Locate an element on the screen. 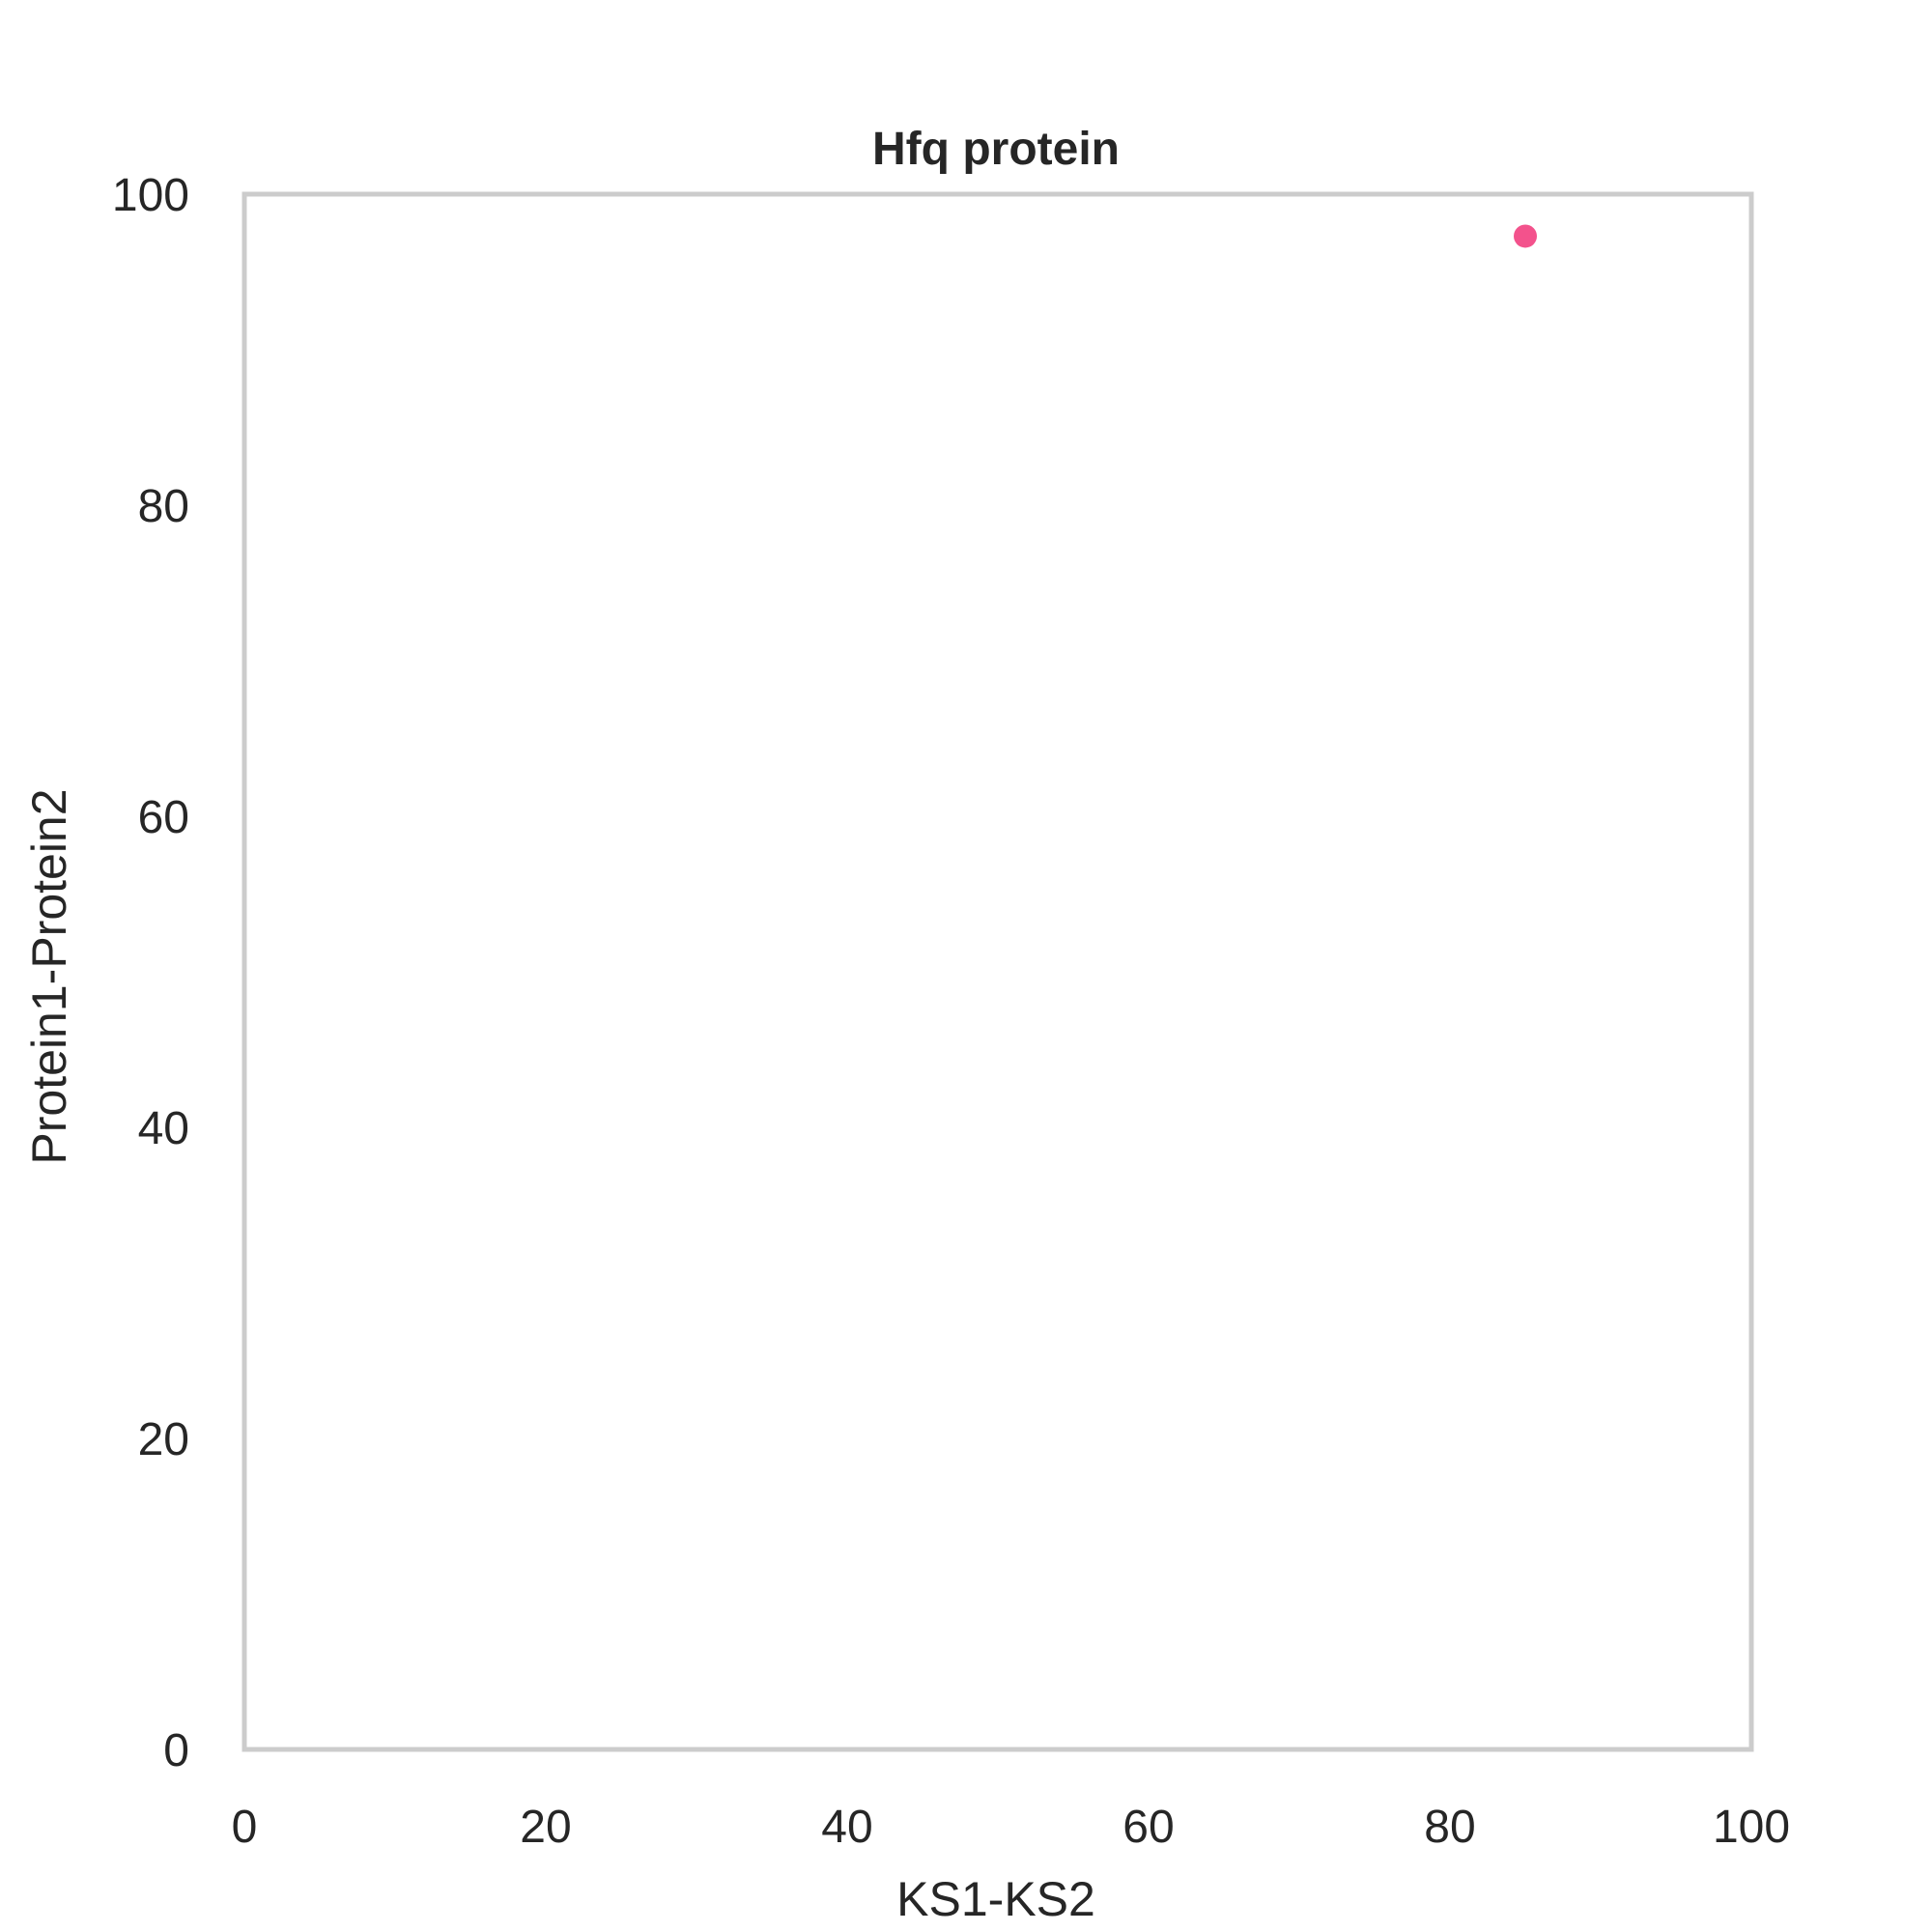 The image size is (1932, 1932). y-tick-label: 0 is located at coordinates (176, 1750).